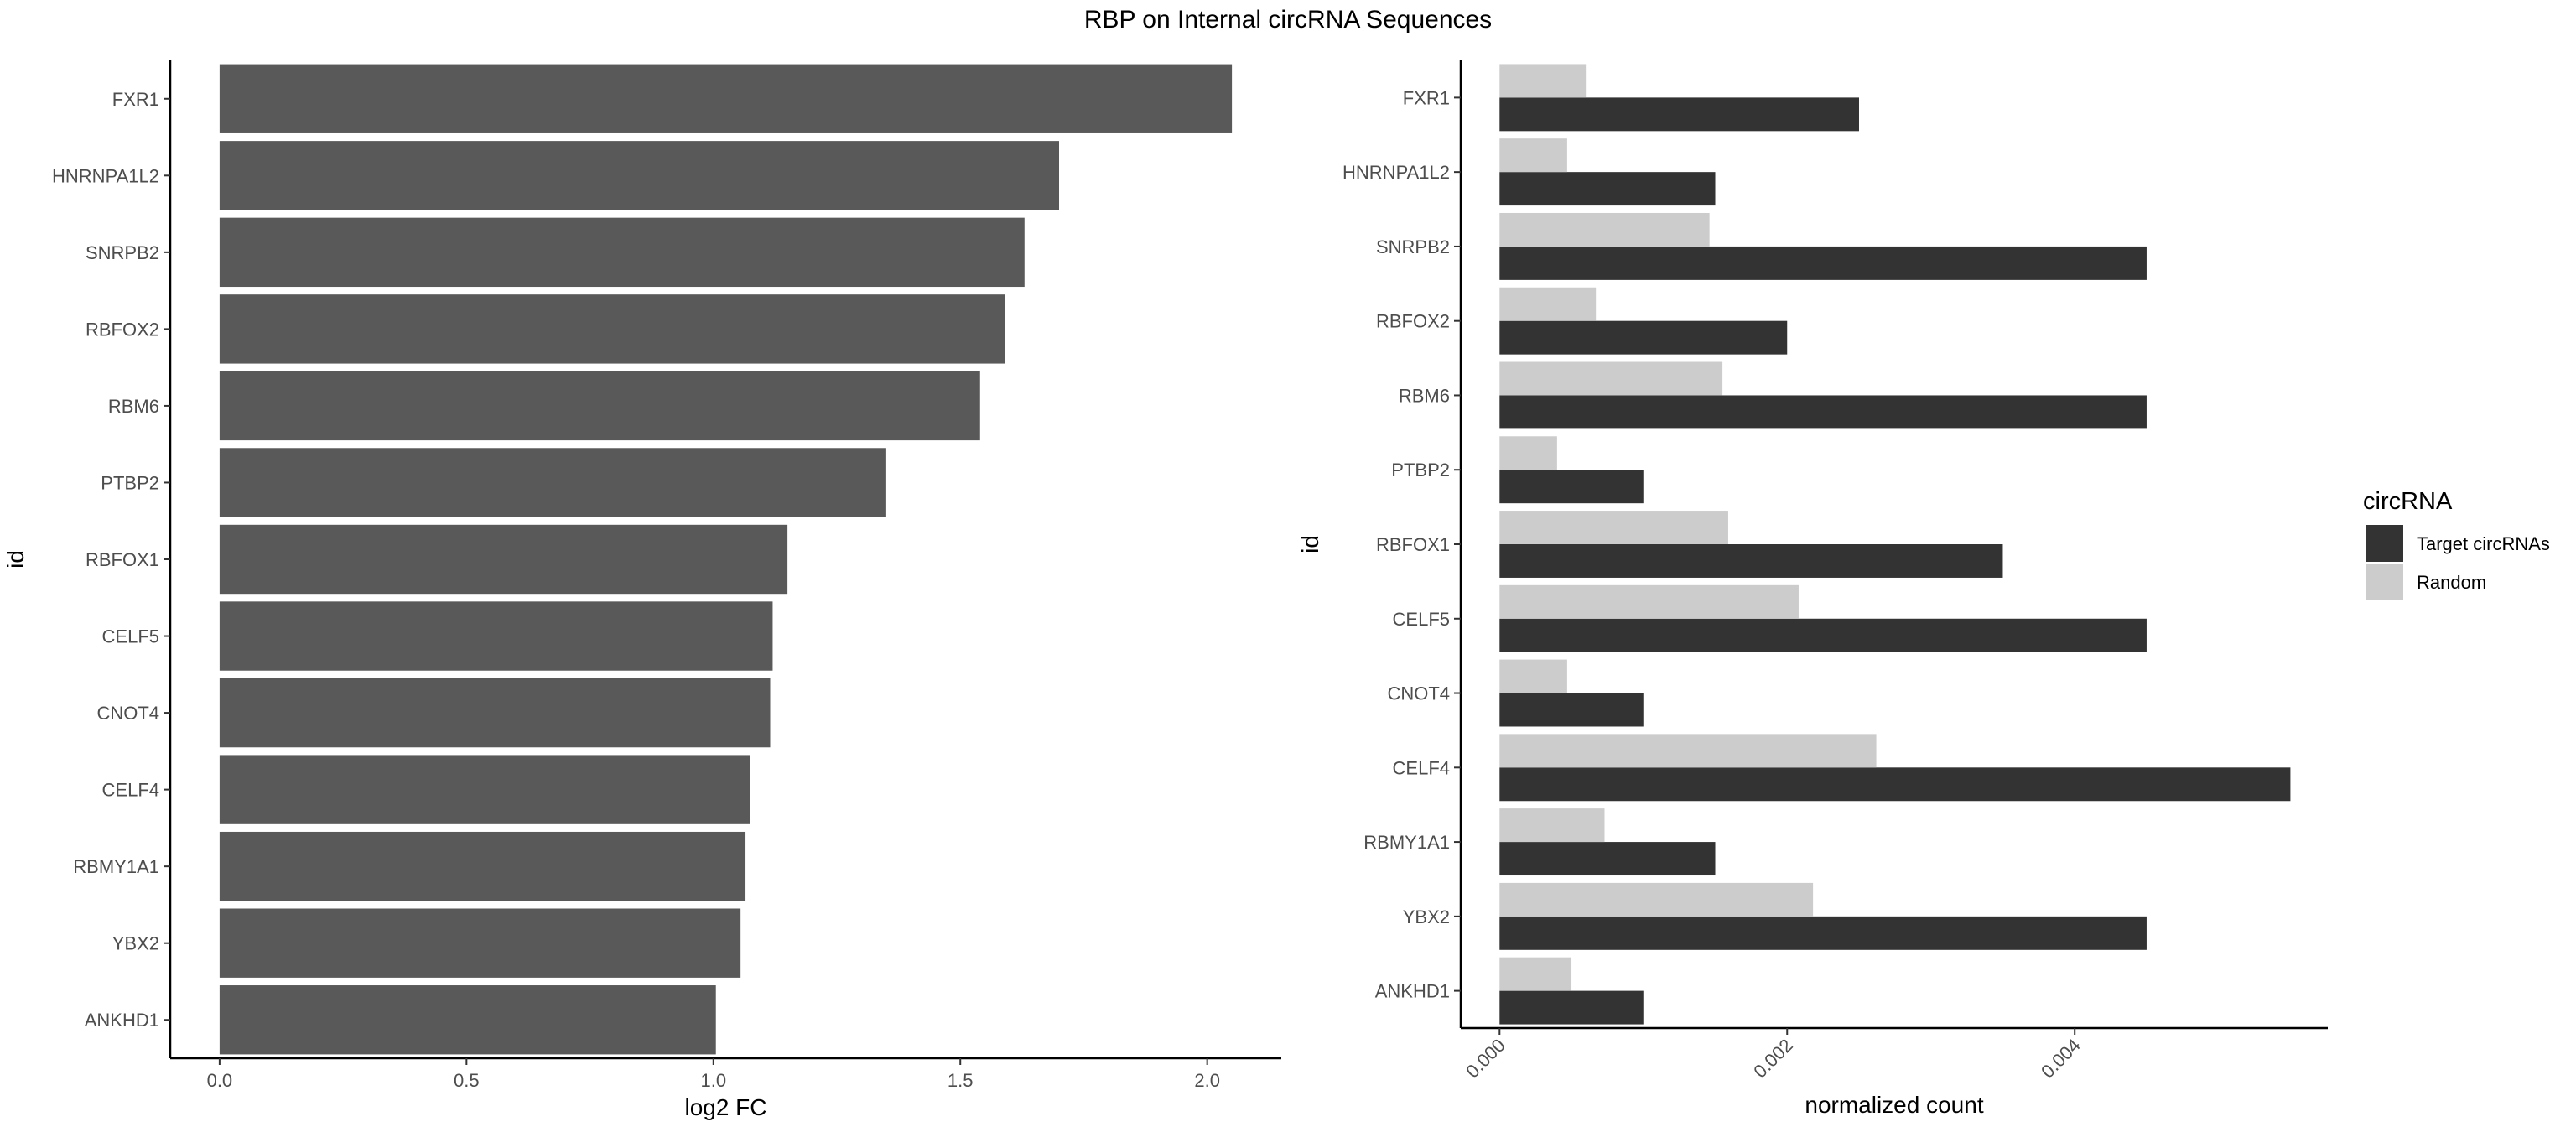 Image resolution: width=2576 pixels, height=1127 pixels. What do you see at coordinates (495, 713) in the screenshot?
I see `bar-cnot4` at bounding box center [495, 713].